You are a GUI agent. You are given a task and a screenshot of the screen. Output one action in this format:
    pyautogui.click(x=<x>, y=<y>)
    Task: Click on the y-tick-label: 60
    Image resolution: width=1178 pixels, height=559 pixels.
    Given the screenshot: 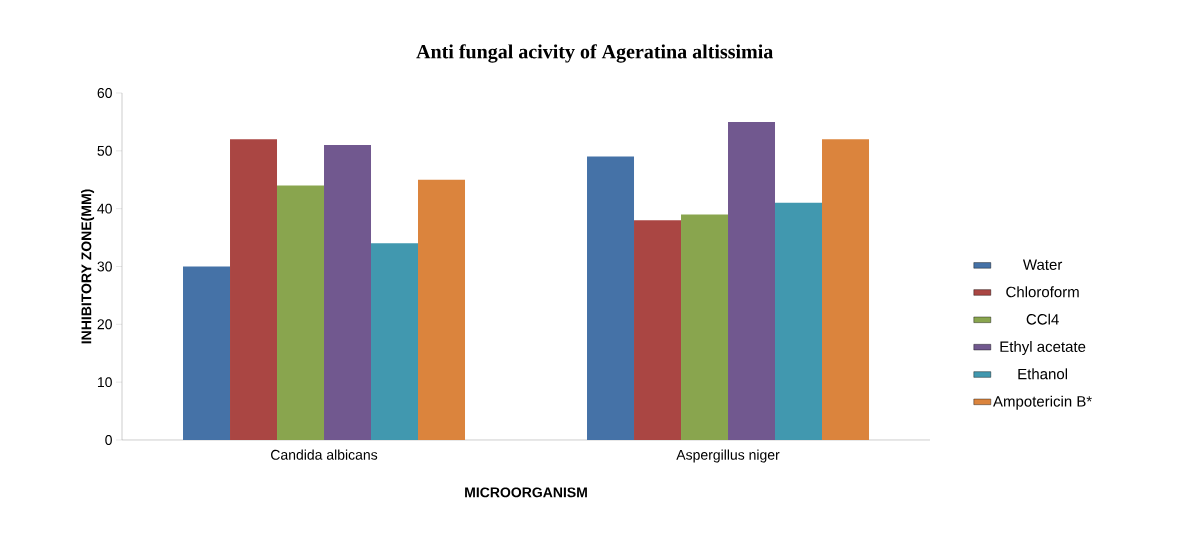 What is the action you would take?
    pyautogui.click(x=104, y=93)
    